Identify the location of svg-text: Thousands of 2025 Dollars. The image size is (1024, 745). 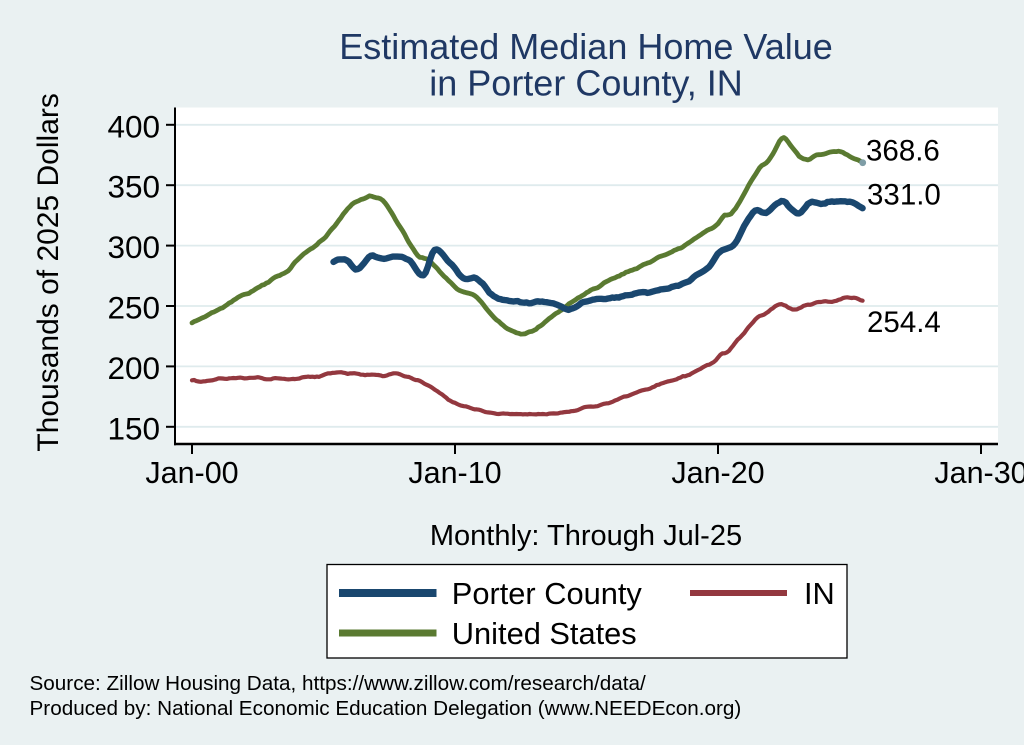
(48, 272).